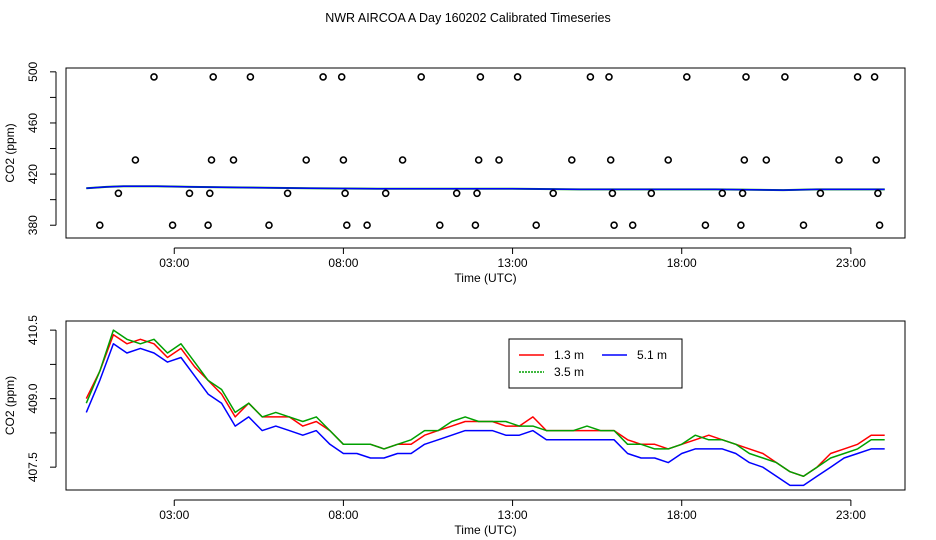  What do you see at coordinates (851, 263) in the screenshot?
I see `top-x-tick-label: 23:00` at bounding box center [851, 263].